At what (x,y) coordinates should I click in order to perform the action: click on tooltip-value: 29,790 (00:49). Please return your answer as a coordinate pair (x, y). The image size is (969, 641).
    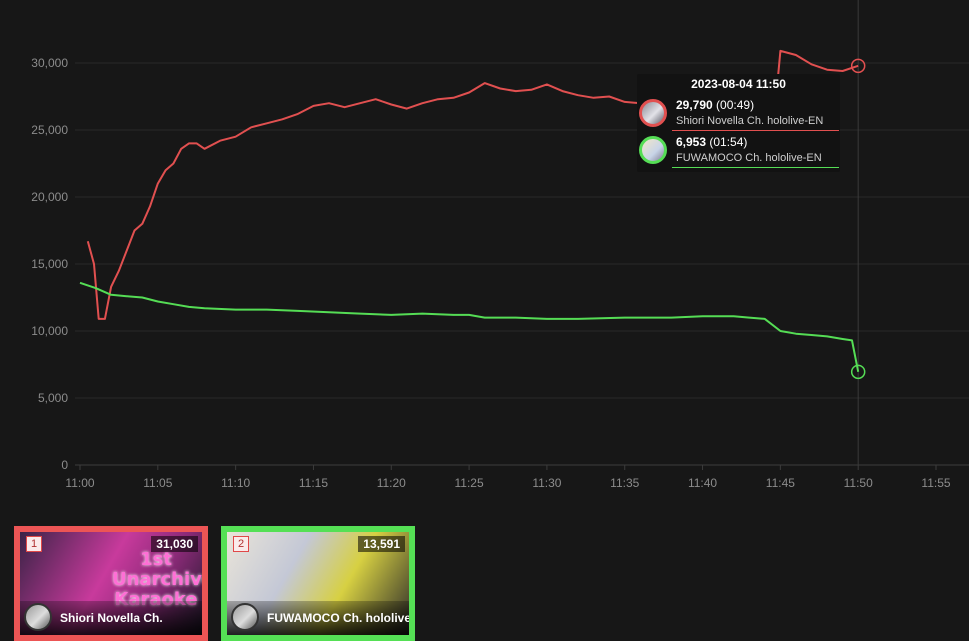
    Looking at the image, I should click on (715, 105).